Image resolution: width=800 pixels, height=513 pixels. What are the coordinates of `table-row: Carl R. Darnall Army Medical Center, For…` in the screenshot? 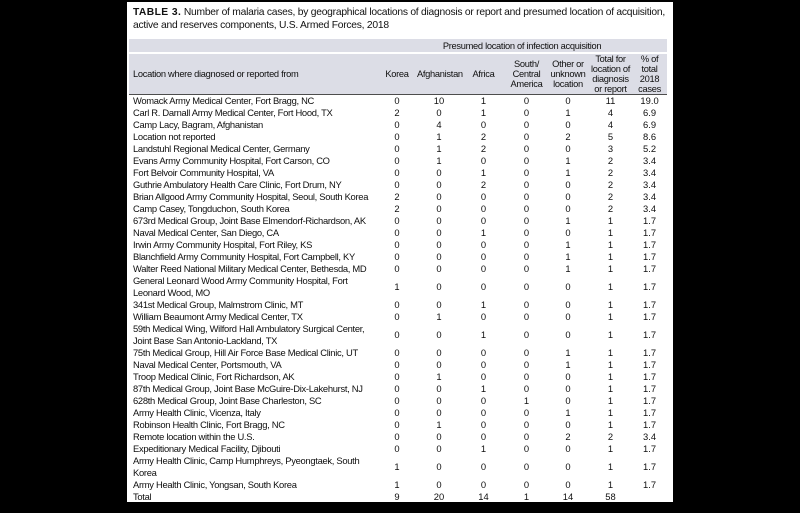 It's located at (398, 113).